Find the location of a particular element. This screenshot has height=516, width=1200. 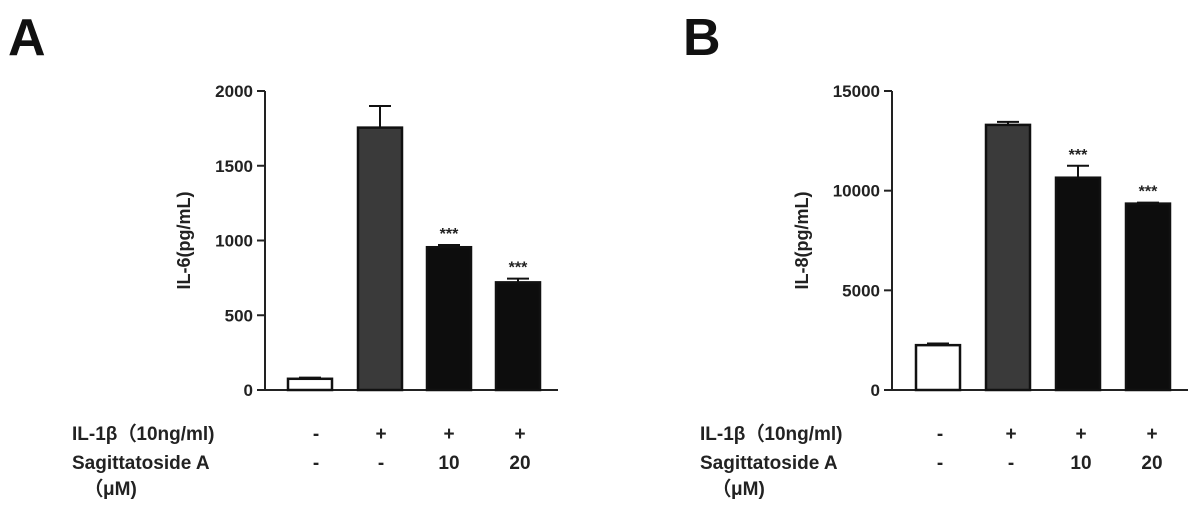

y-axis-title: IL-6(pg/mL) is located at coordinates (184, 241).